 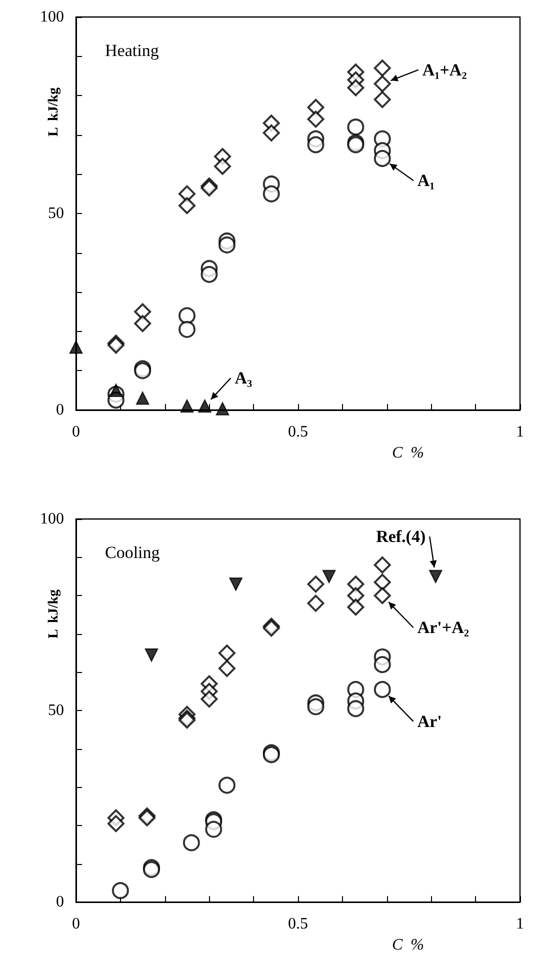 I want to click on annotation: Ref.(4), so click(x=401, y=536).